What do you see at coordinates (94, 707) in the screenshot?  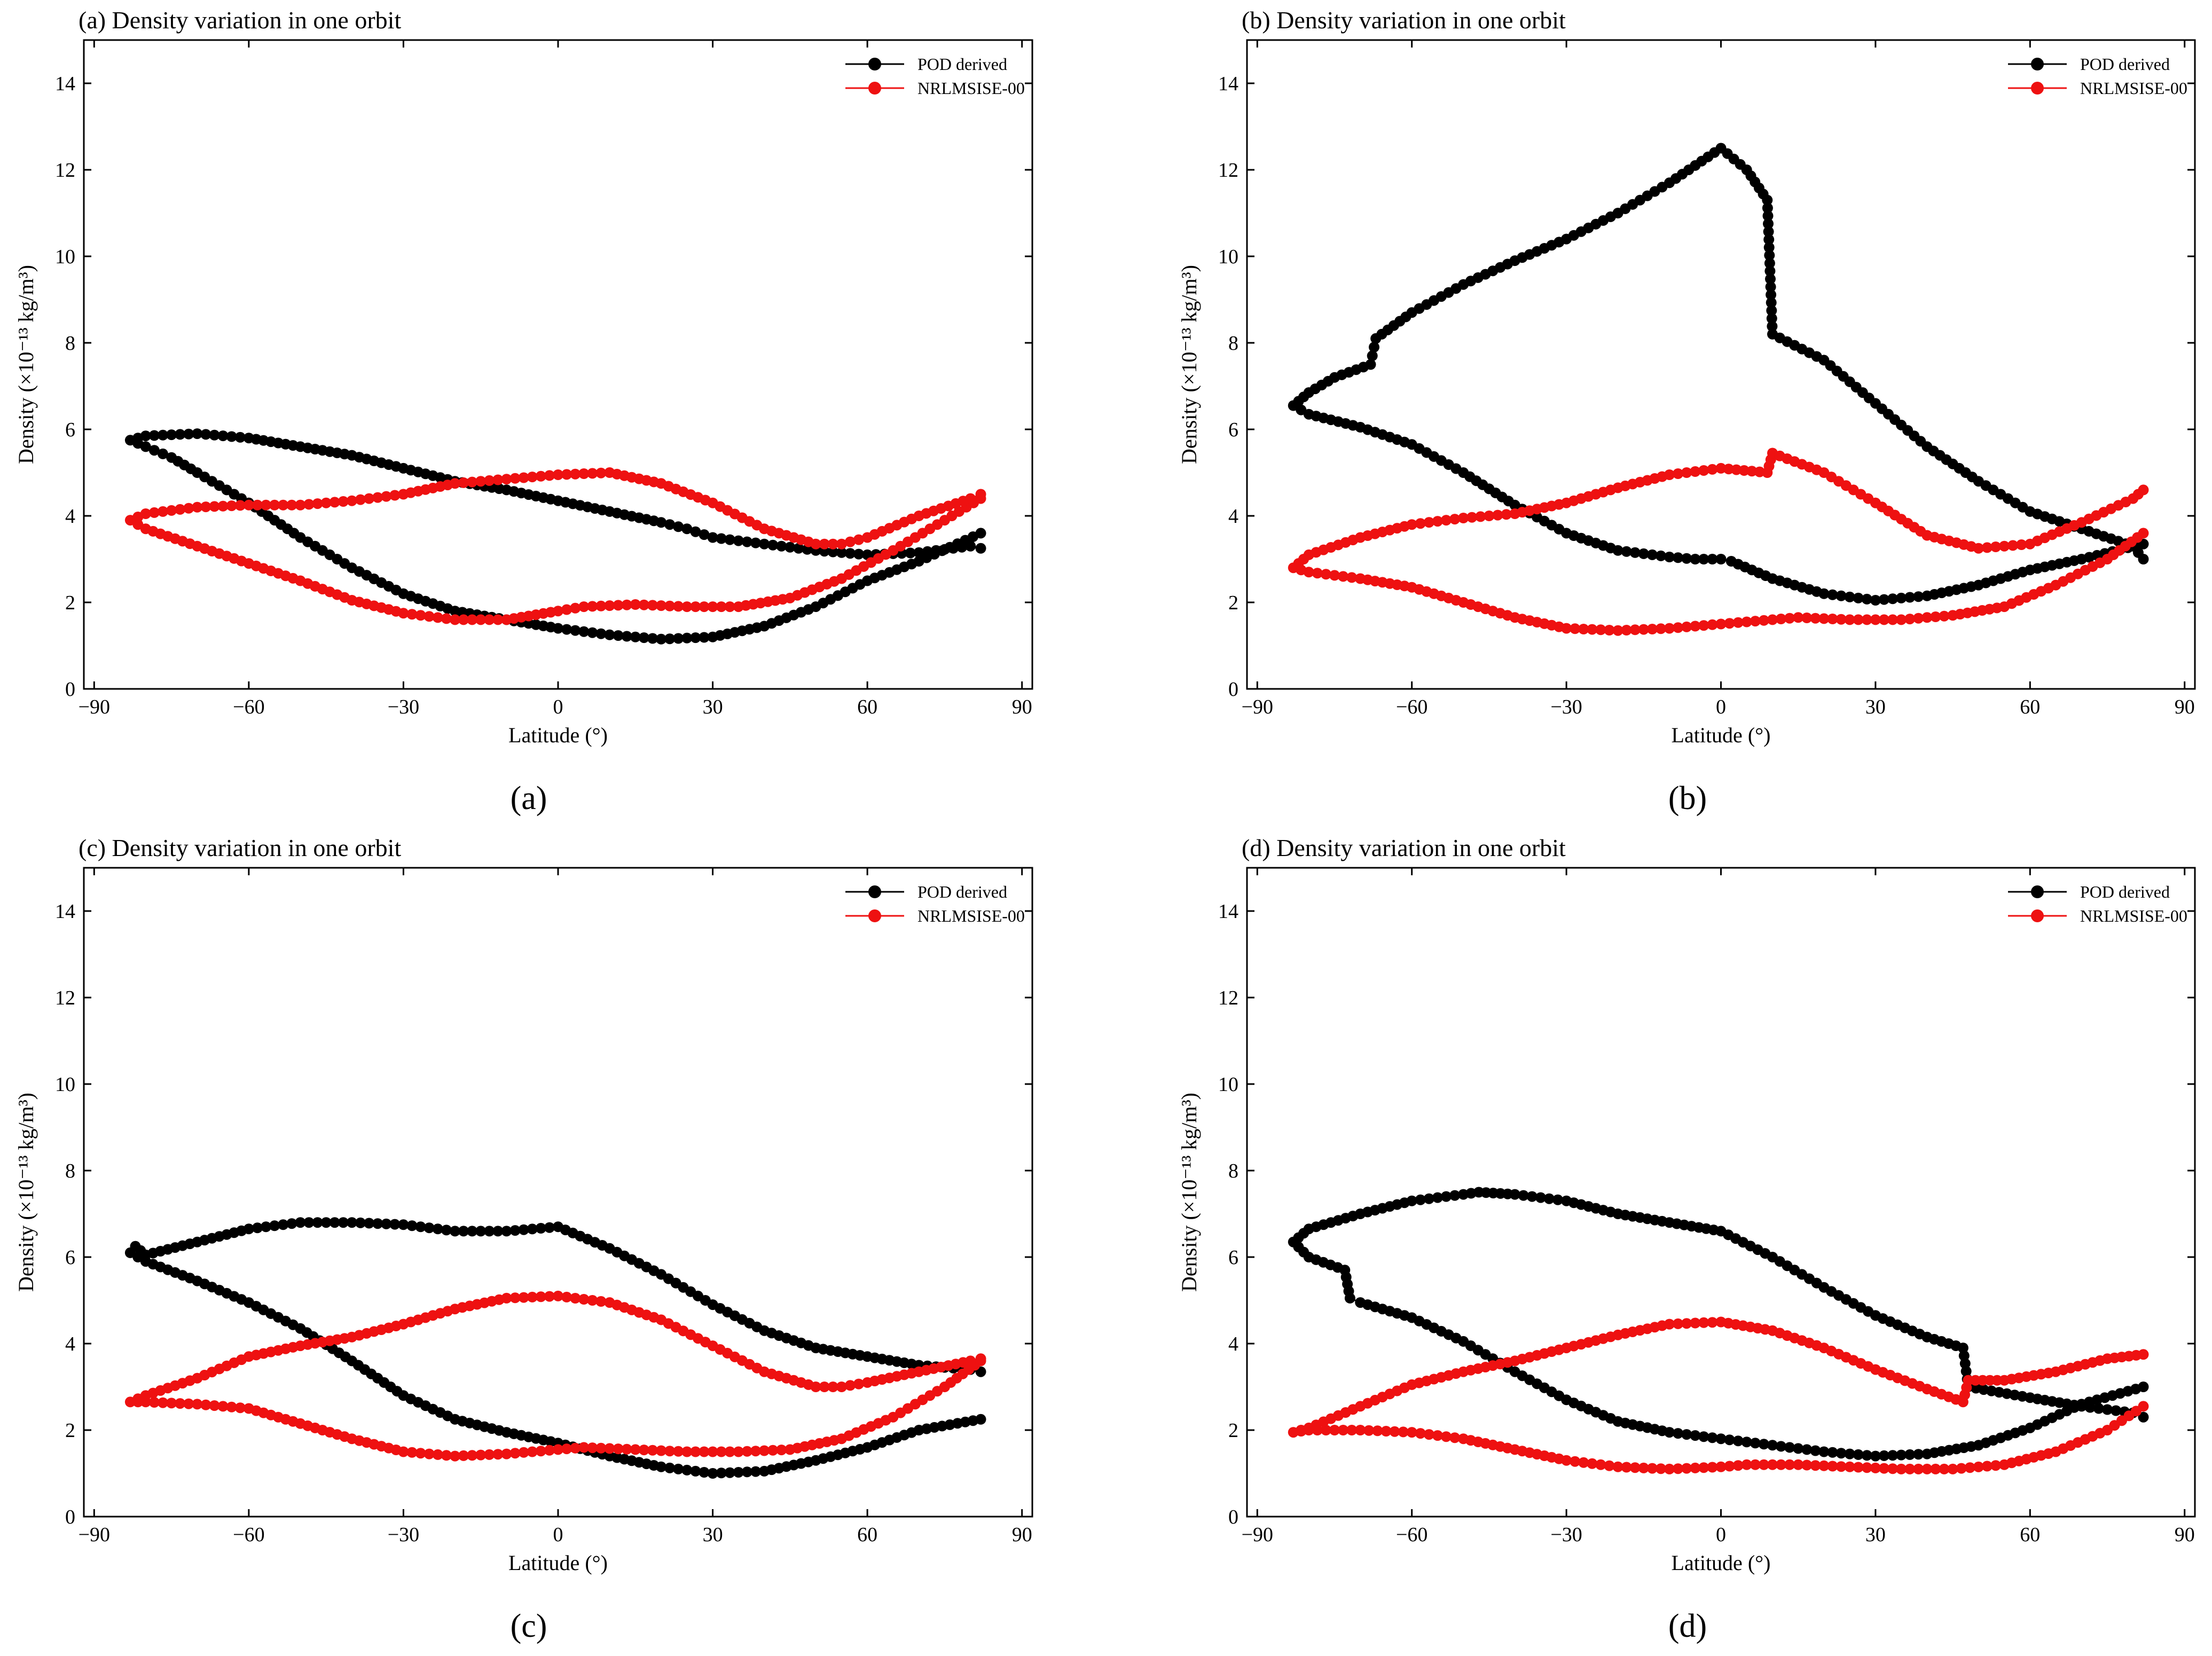 I see `x-tick-label: −90` at bounding box center [94, 707].